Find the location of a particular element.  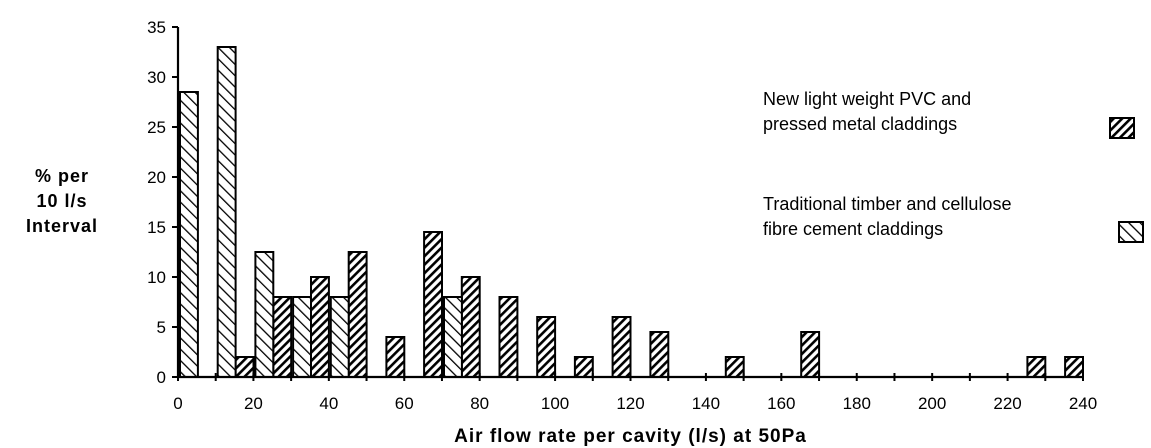

legend-swatch-pvc is located at coordinates (1122, 128).